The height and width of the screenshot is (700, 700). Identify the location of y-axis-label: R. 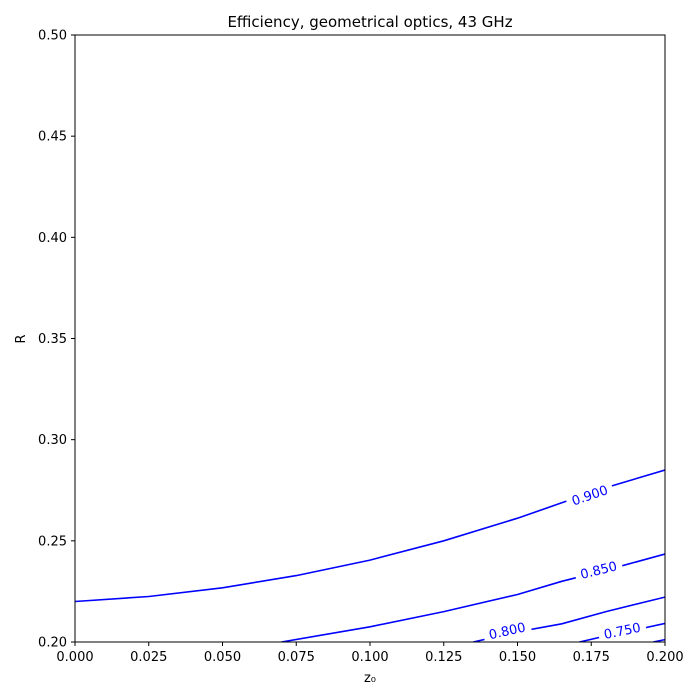
(21, 338).